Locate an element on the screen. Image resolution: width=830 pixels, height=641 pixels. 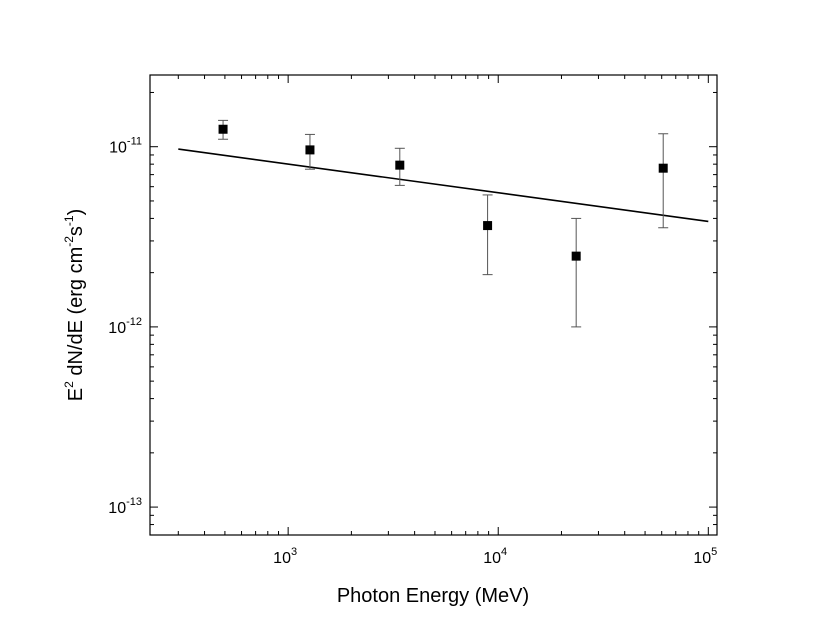
y-tick-label-exp: -11 is located at coordinates (134, 142).